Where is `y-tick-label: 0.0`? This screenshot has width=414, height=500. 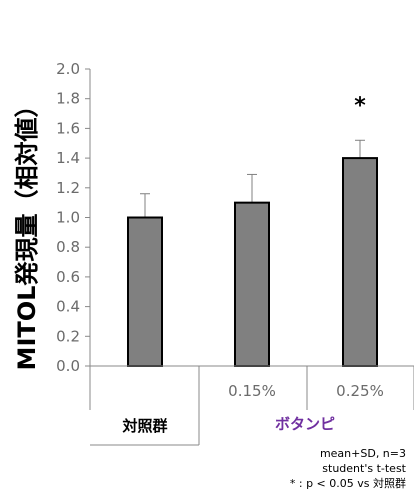
y-tick-label: 0.0 is located at coordinates (68, 366).